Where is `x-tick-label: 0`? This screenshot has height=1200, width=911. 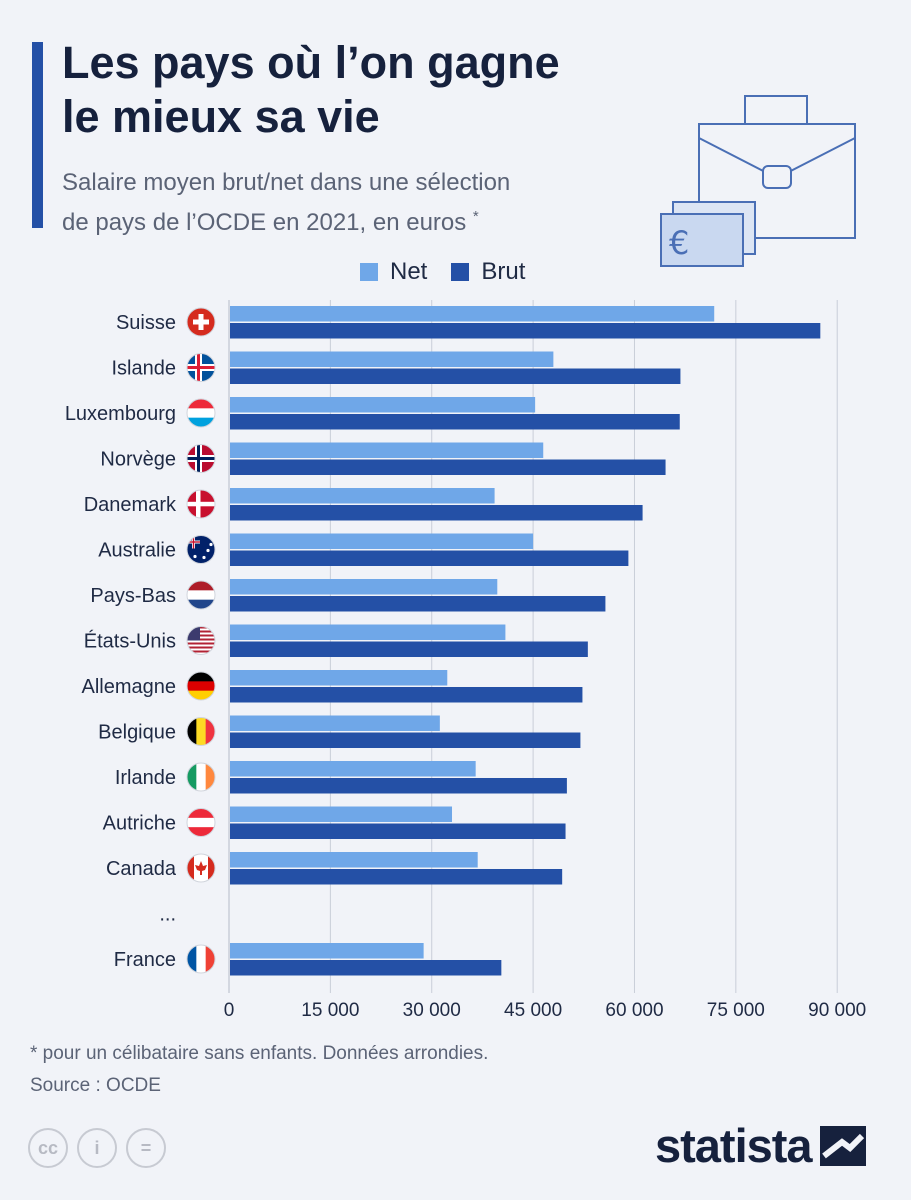
x-tick-label: 0 is located at coordinates (229, 1010).